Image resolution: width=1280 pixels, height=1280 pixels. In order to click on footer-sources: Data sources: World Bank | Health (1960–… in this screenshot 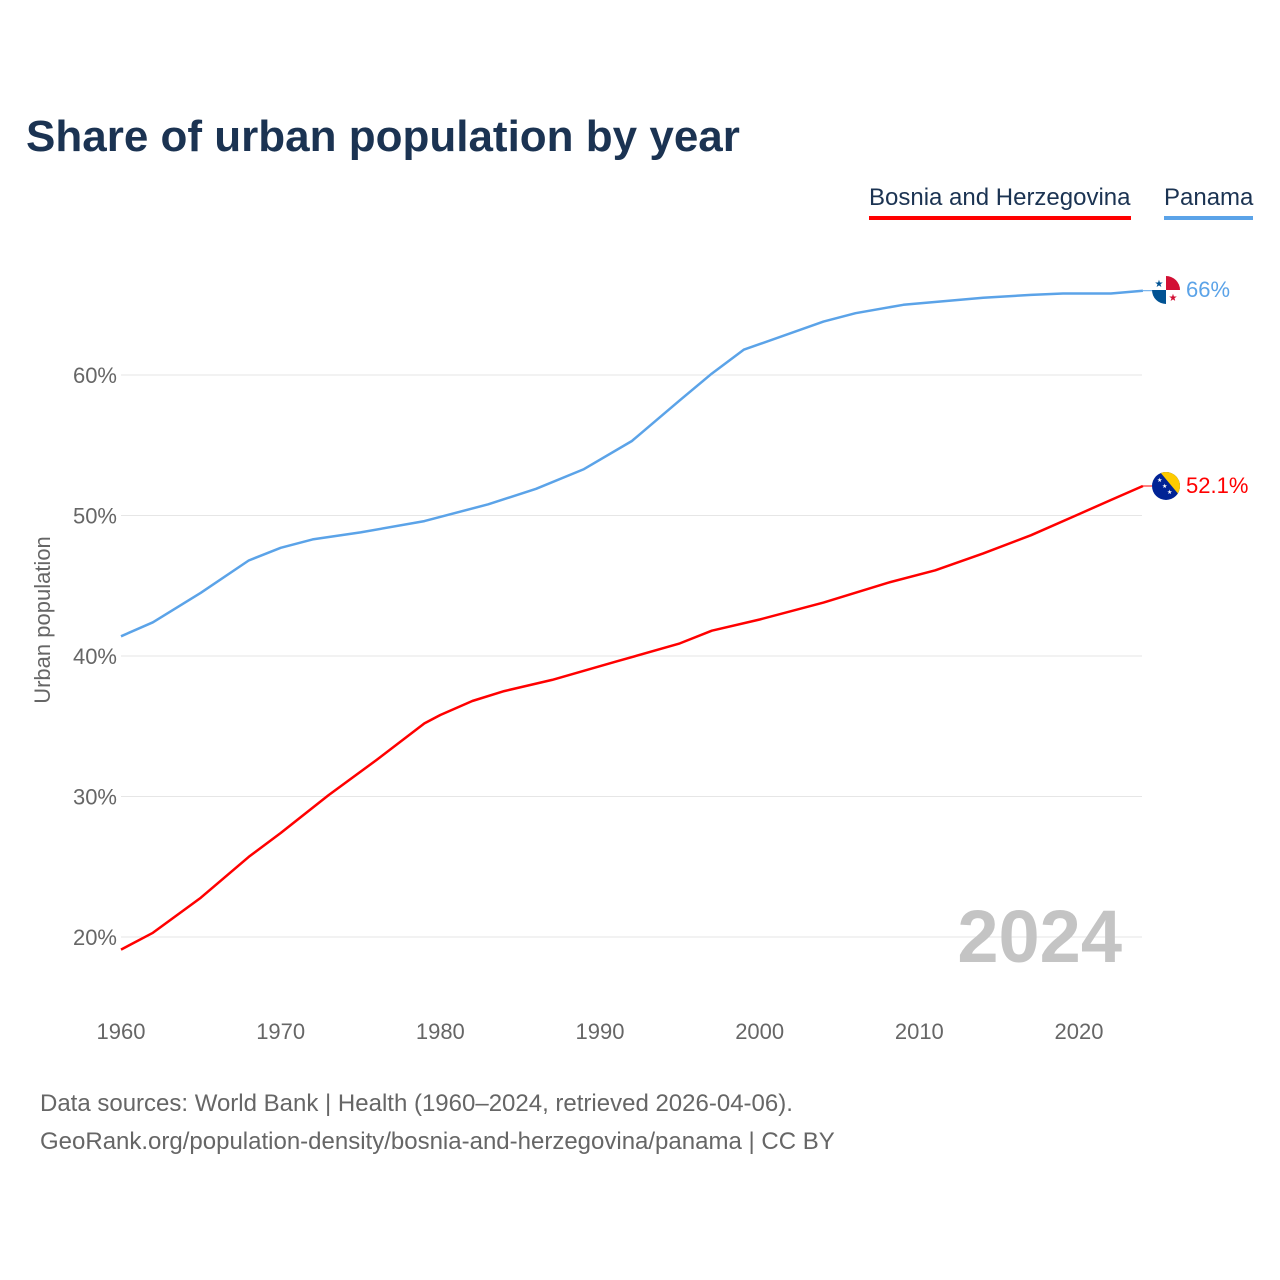, I will do `click(416, 1103)`.